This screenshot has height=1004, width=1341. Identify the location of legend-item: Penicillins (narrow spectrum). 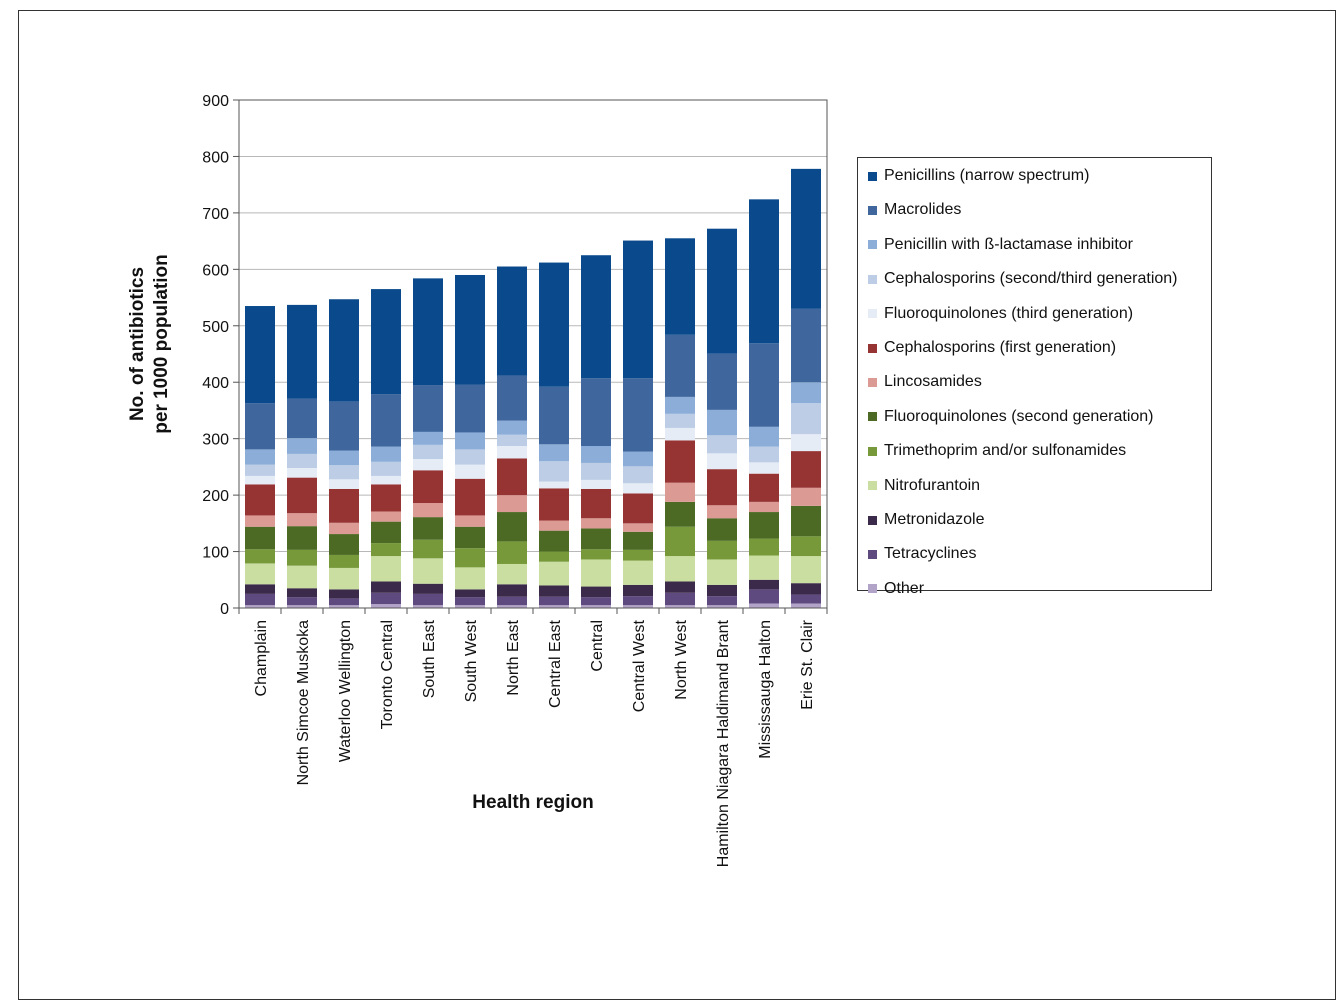
(978, 176).